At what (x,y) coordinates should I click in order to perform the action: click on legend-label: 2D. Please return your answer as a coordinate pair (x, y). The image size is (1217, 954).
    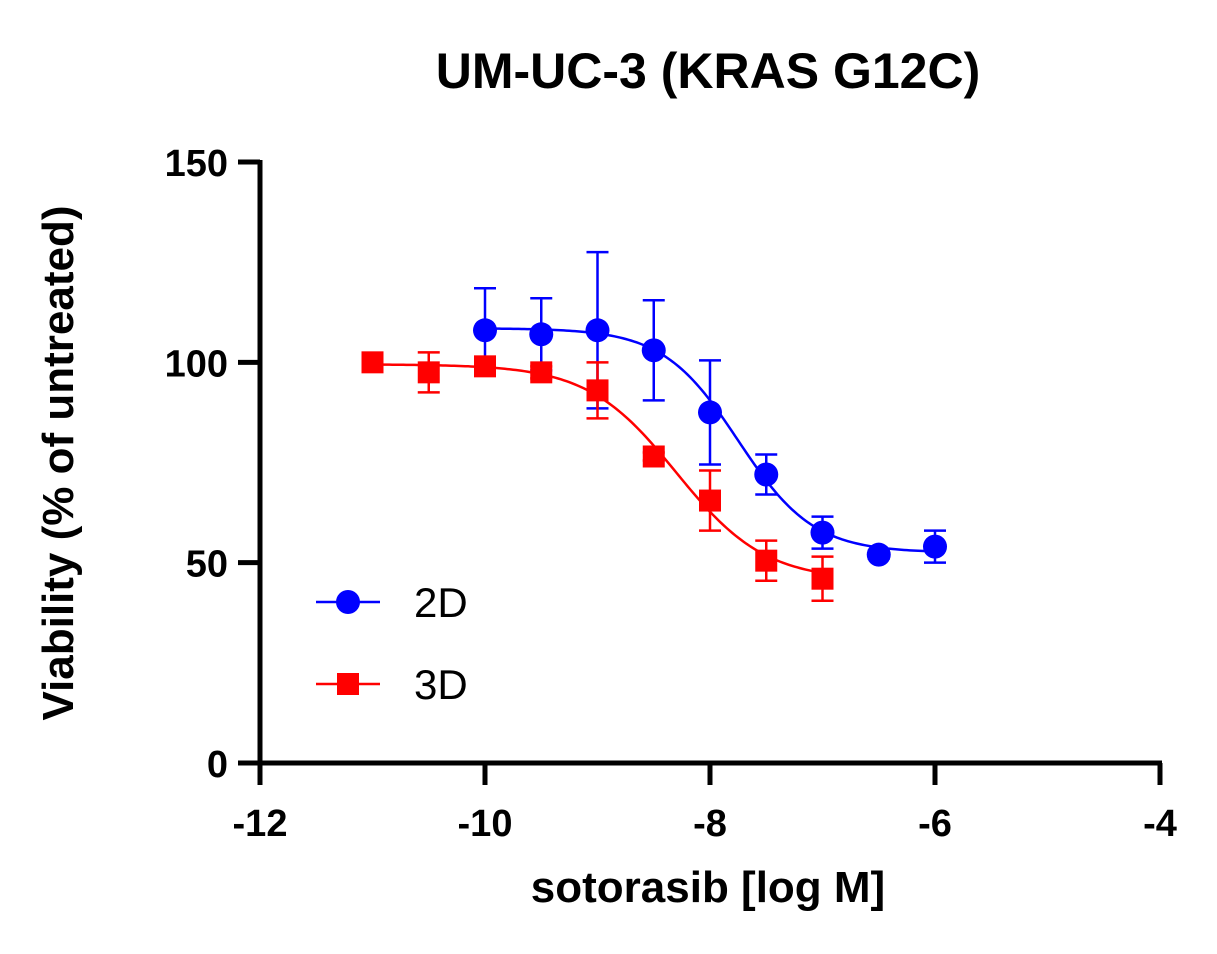
    Looking at the image, I should click on (441, 602).